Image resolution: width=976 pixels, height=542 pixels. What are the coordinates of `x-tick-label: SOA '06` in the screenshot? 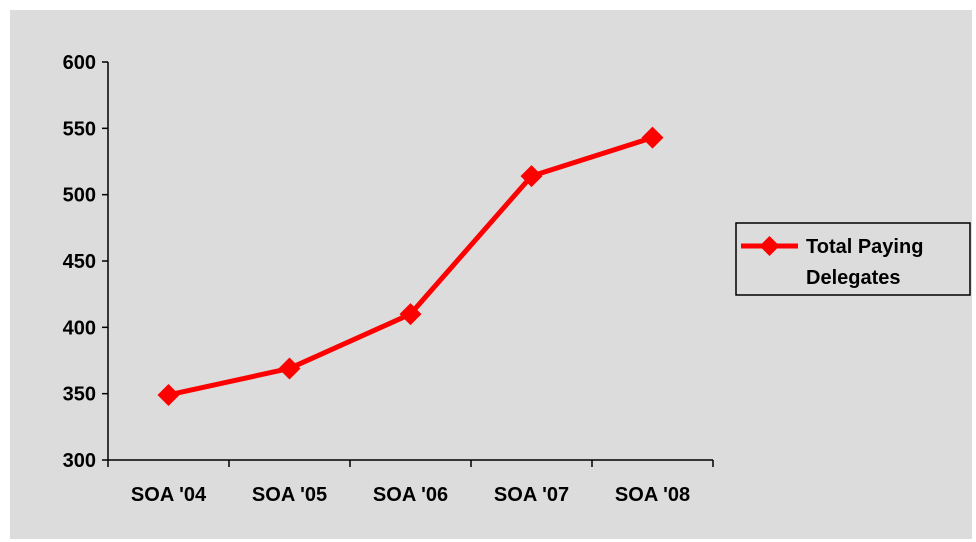 It's located at (410, 495).